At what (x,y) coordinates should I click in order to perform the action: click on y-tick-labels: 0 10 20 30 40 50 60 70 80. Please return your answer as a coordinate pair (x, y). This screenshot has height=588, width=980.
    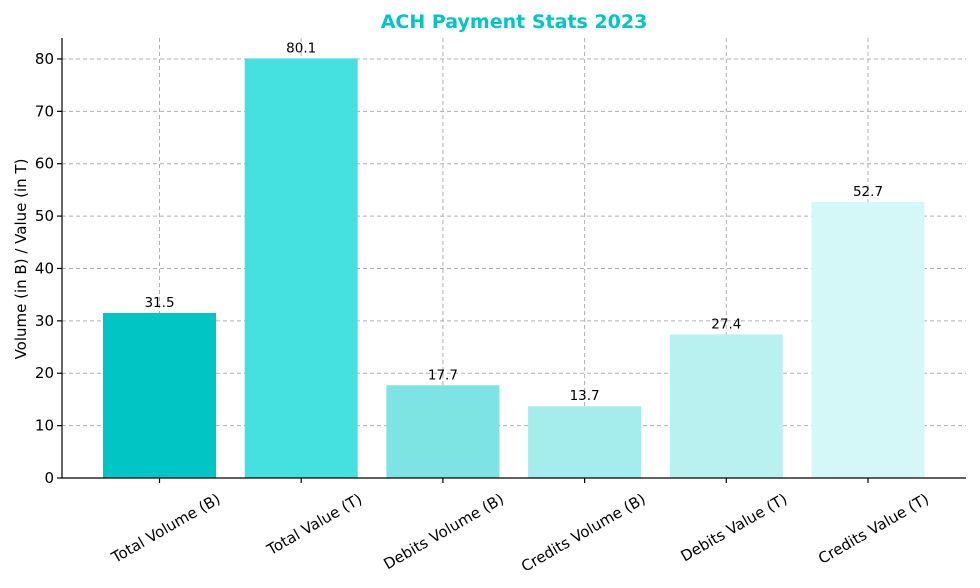
    Looking at the image, I should click on (44, 268).